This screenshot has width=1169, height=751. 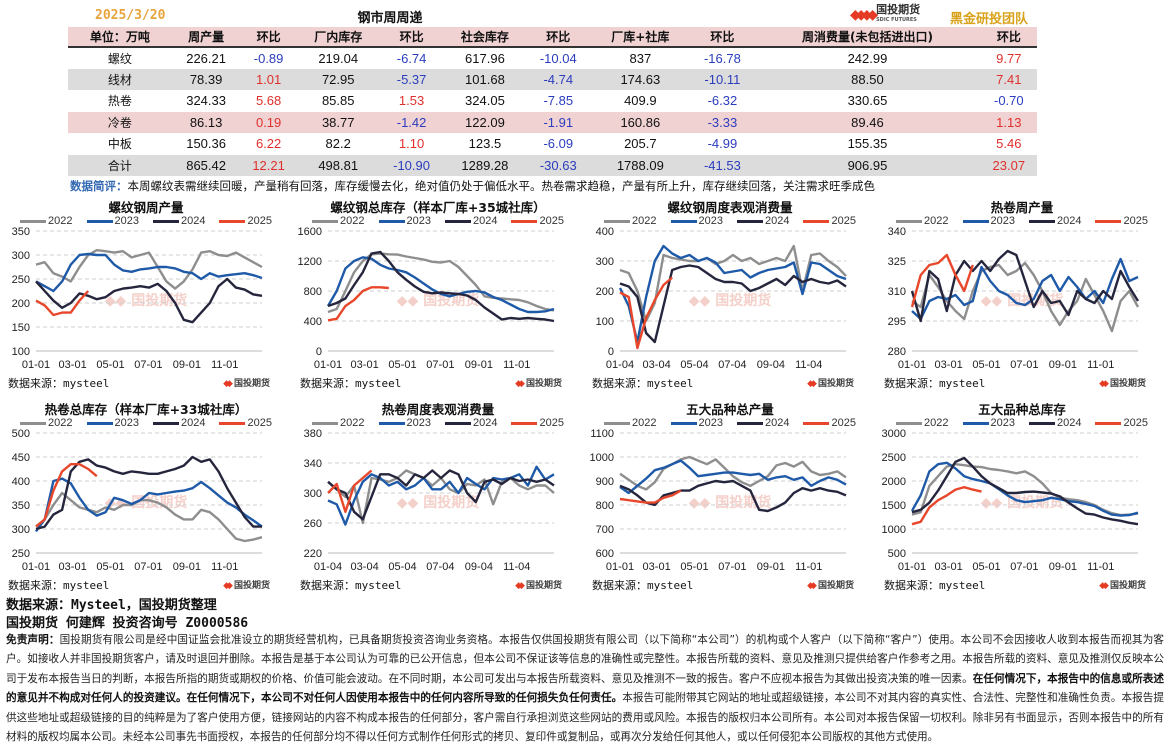 What do you see at coordinates (988, 221) in the screenshot?
I see `legend-item: 2023` at bounding box center [988, 221].